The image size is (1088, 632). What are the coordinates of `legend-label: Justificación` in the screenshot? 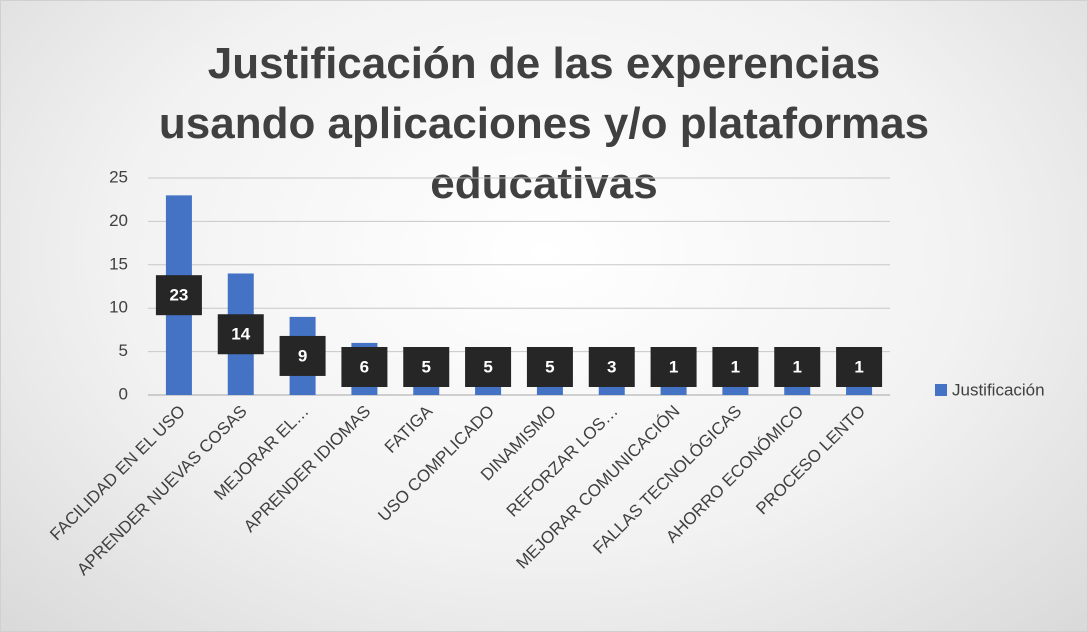 It's located at (998, 389).